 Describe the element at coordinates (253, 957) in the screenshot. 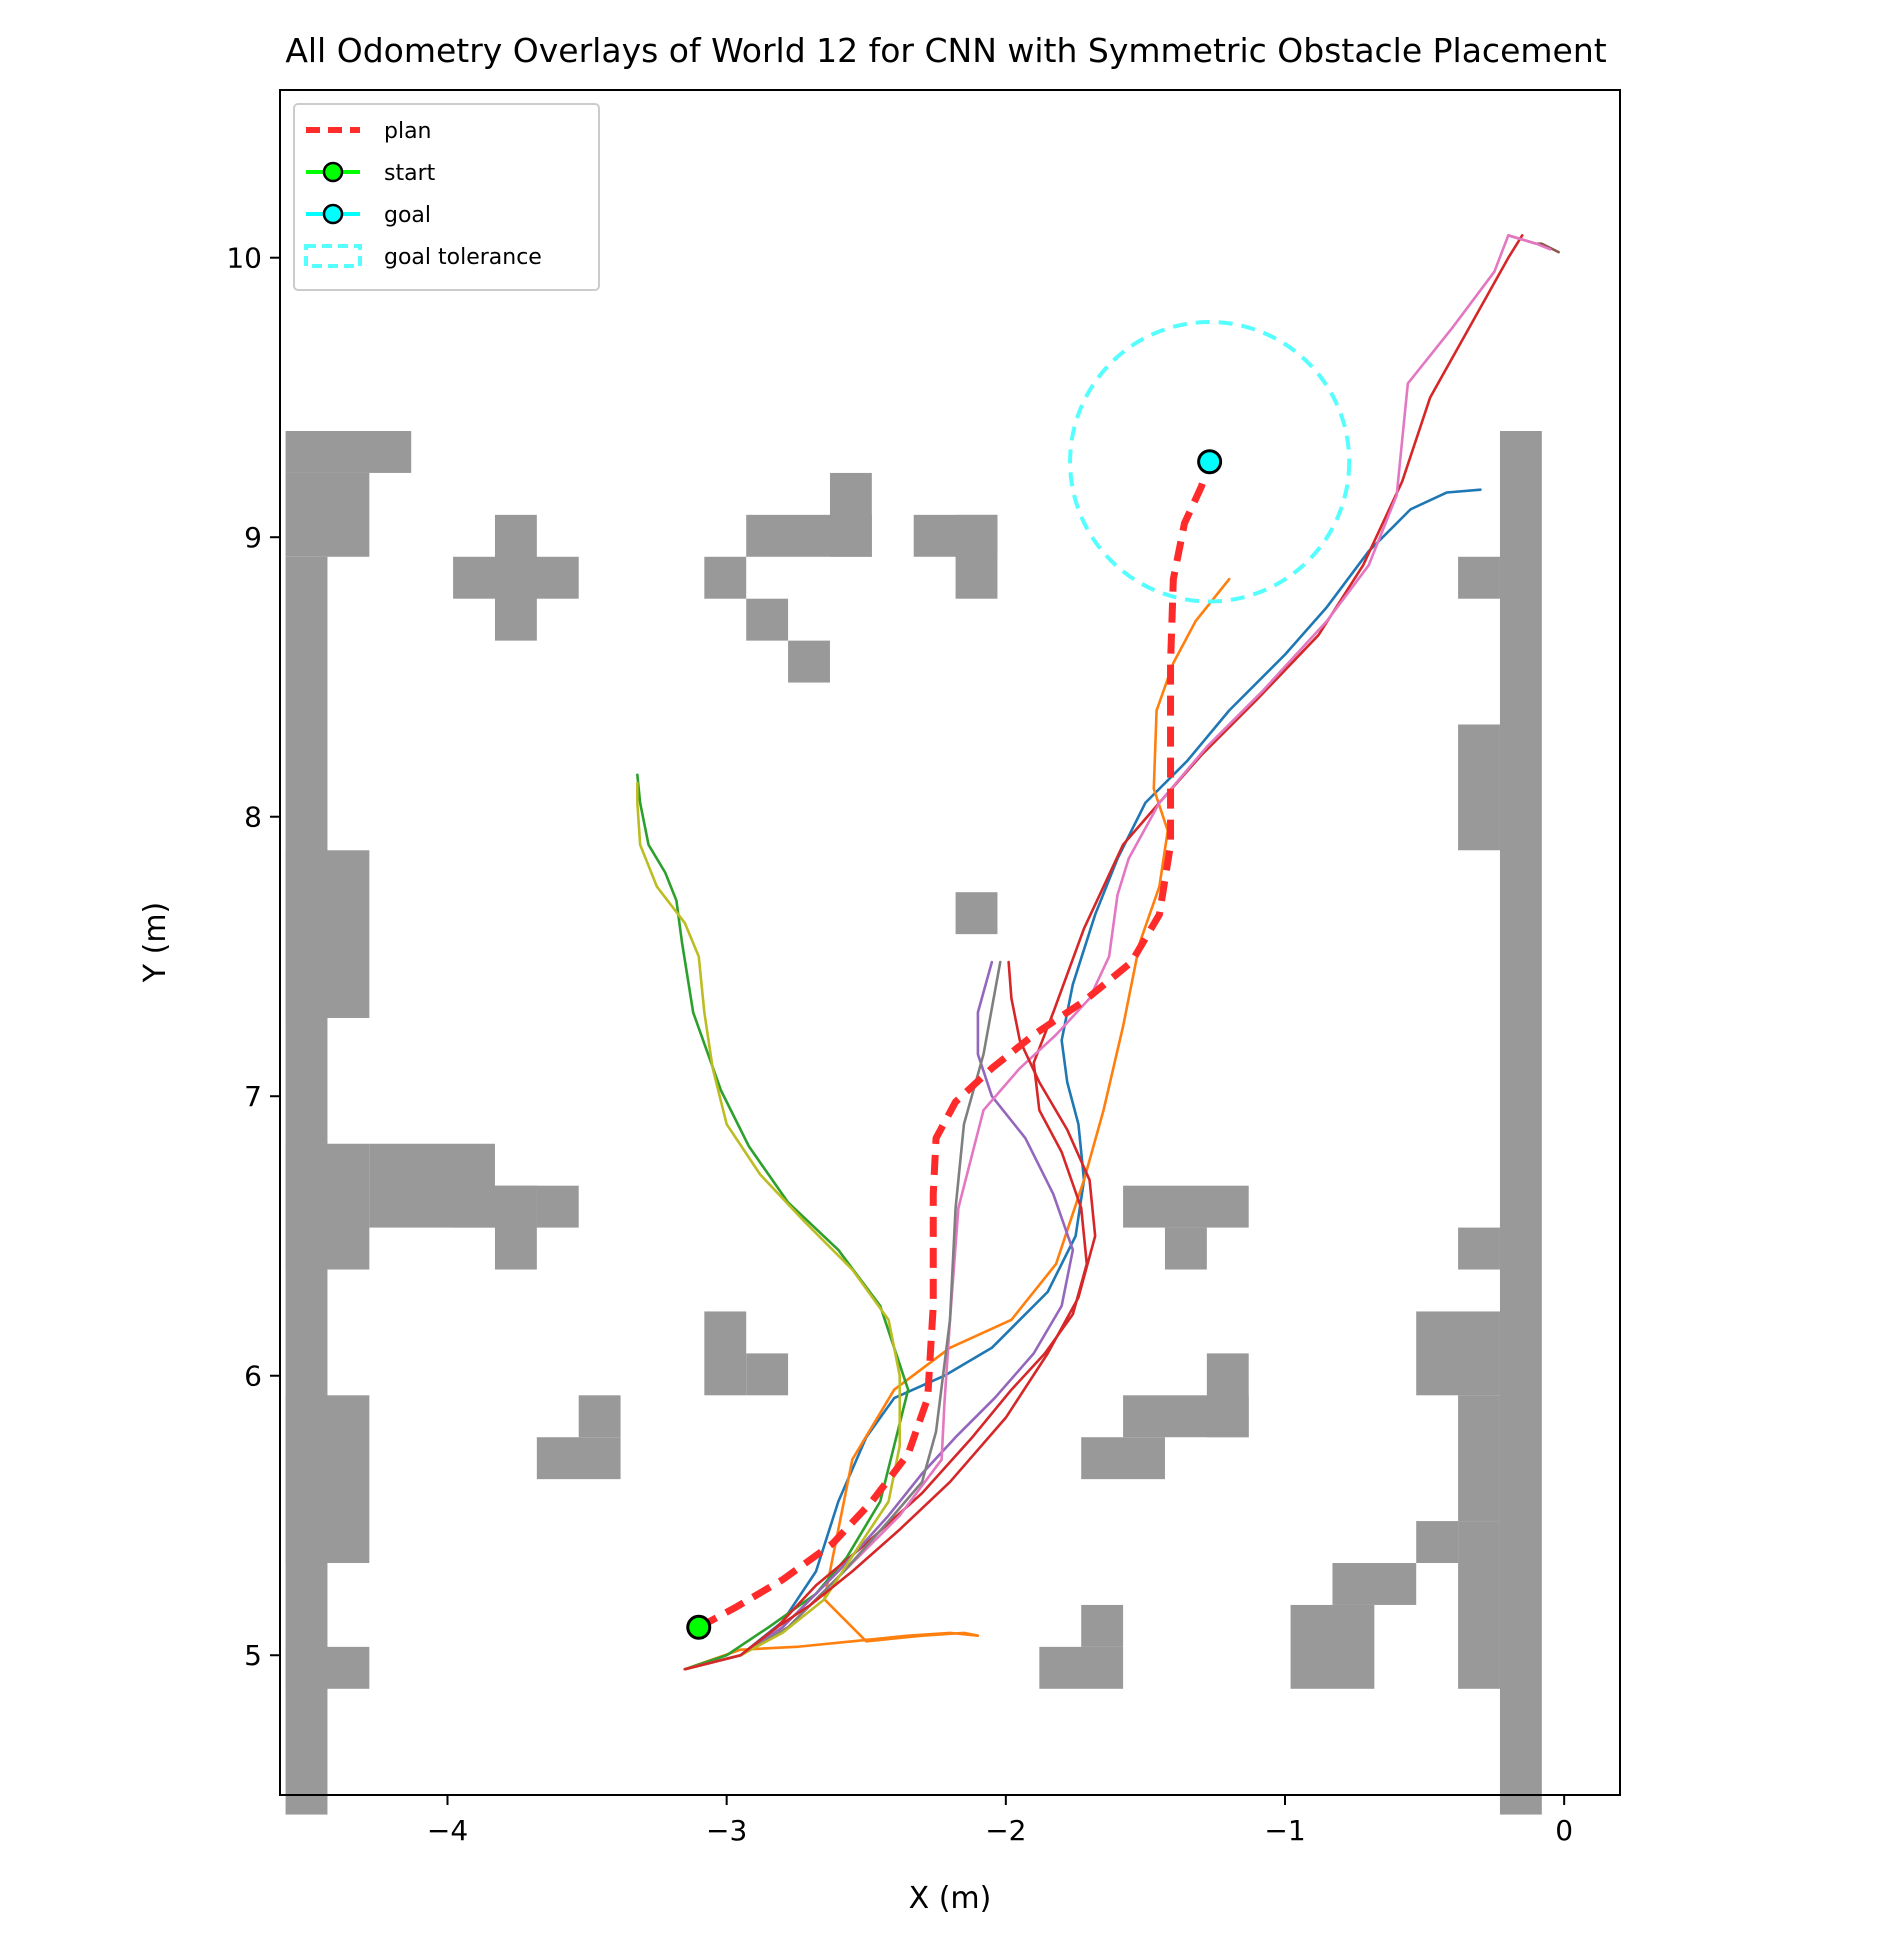

I see `y-axis: 5 6 7 8 9 10` at that location.